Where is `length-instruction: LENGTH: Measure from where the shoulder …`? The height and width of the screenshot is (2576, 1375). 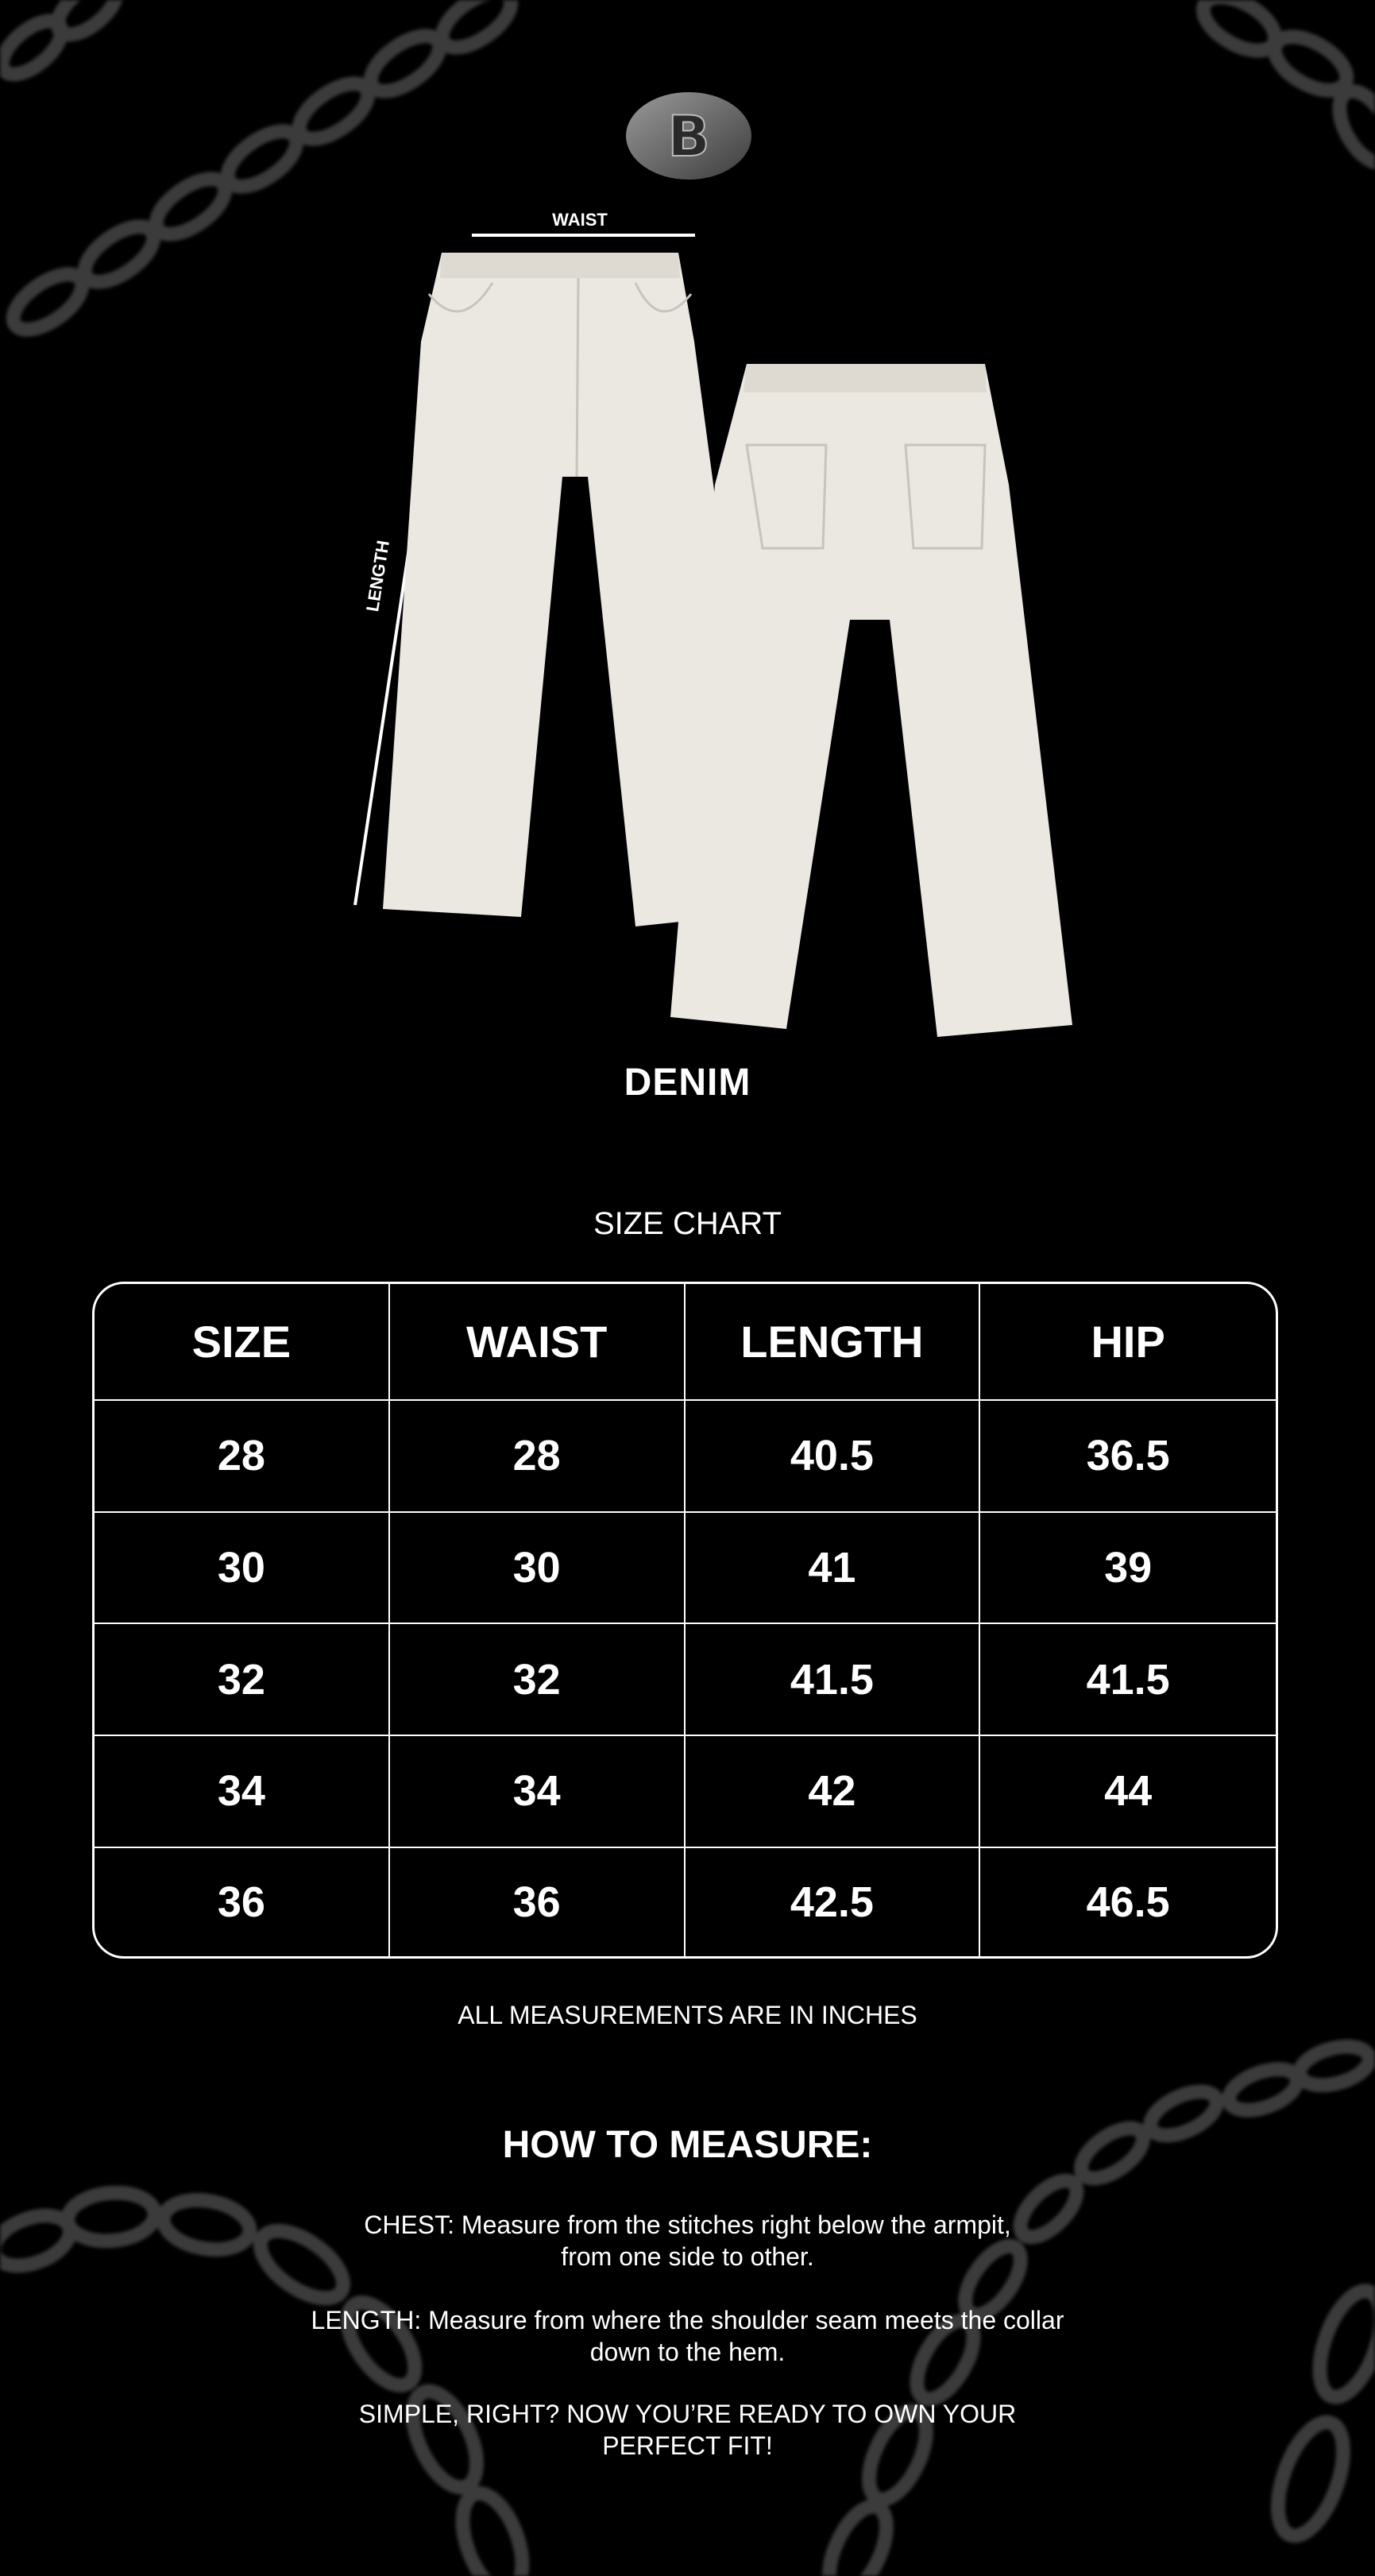
length-instruction: LENGTH: Measure from where the shoulder … is located at coordinates (687, 2336).